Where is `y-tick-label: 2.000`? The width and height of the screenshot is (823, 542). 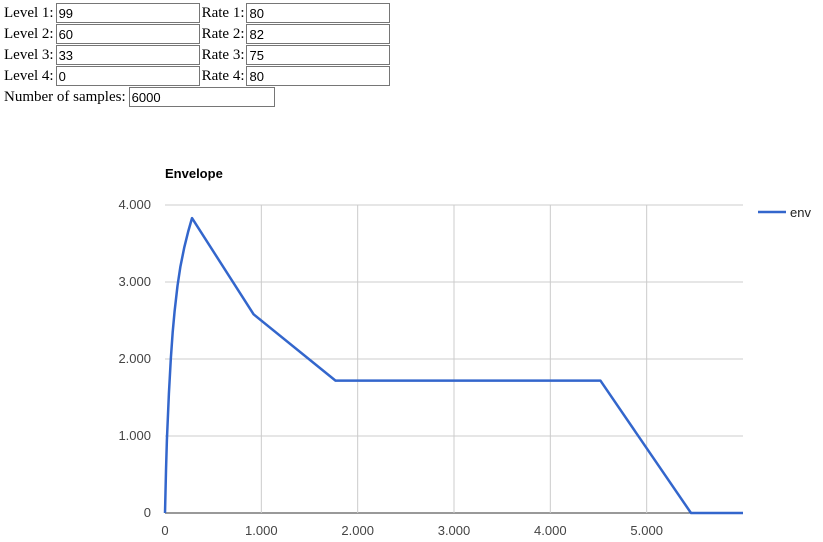 y-tick-label: 2.000 is located at coordinates (134, 358).